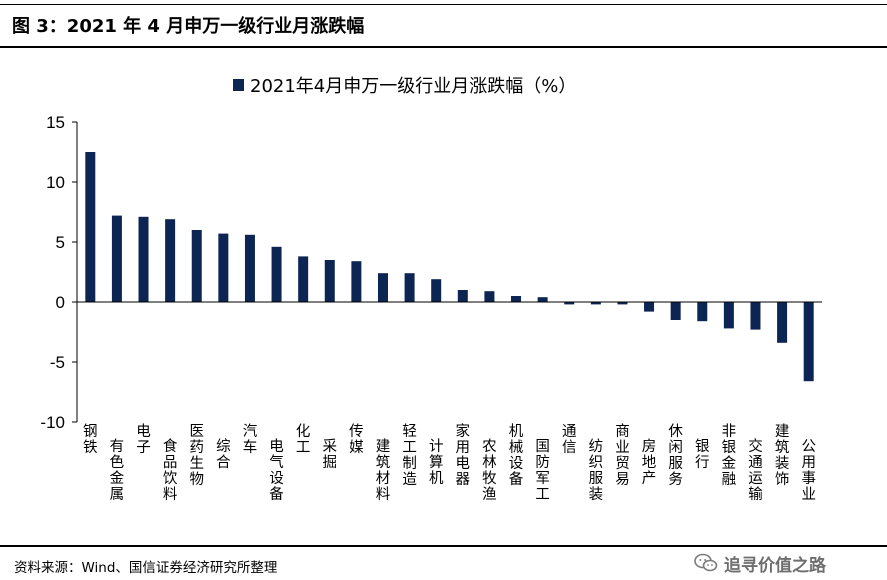 Image resolution: width=887 pixels, height=580 pixels. Describe the element at coordinates (55, 122) in the screenshot. I see `y-tick-label: 15` at that location.